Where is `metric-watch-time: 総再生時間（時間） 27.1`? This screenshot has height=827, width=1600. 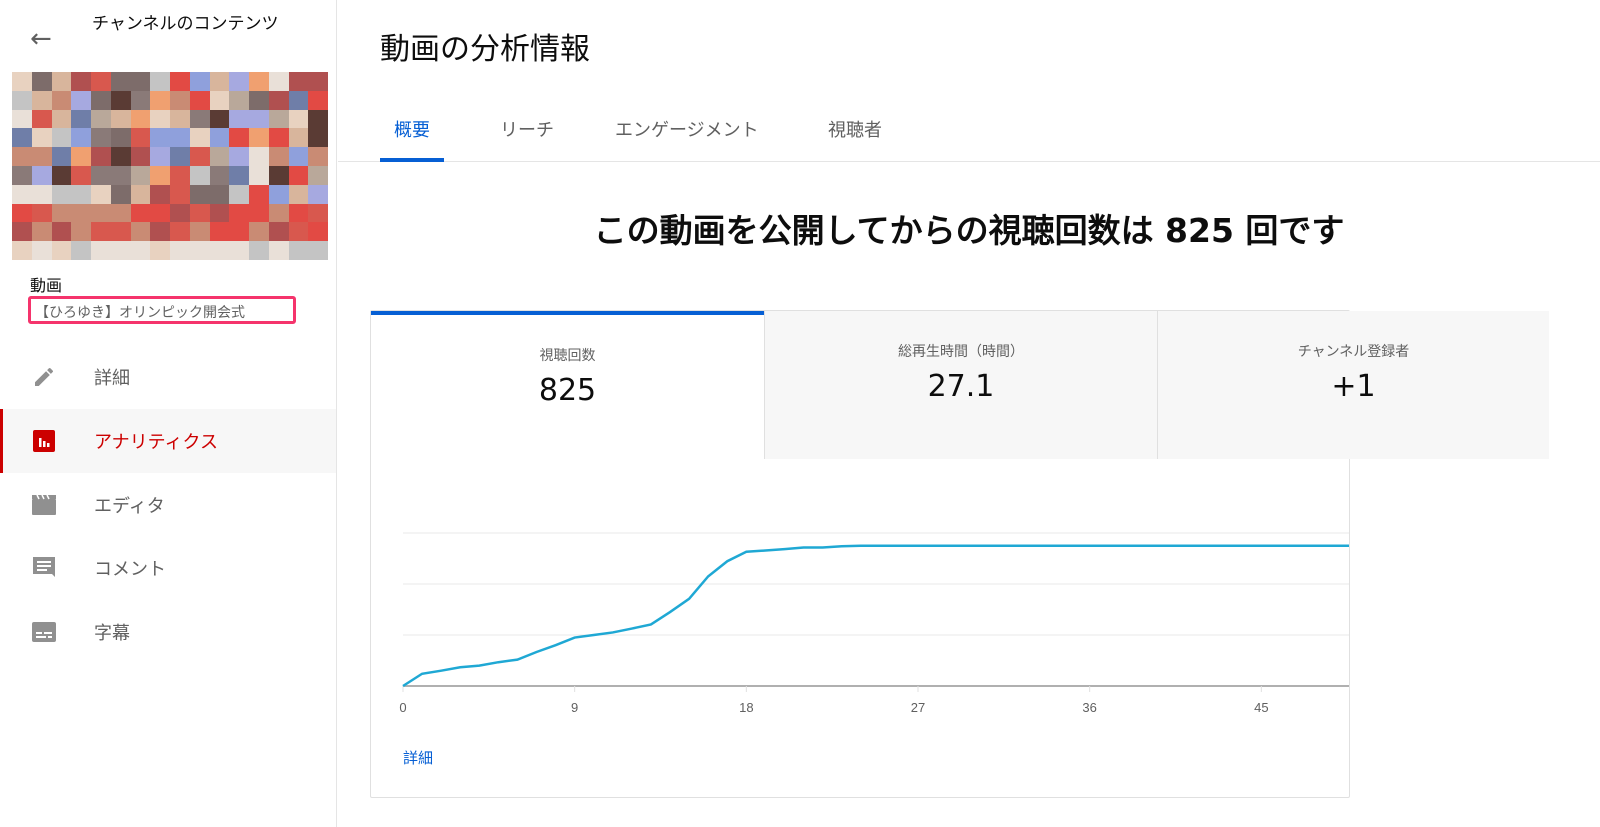 metric-watch-time: 総再生時間（時間） 27.1 is located at coordinates (961, 385).